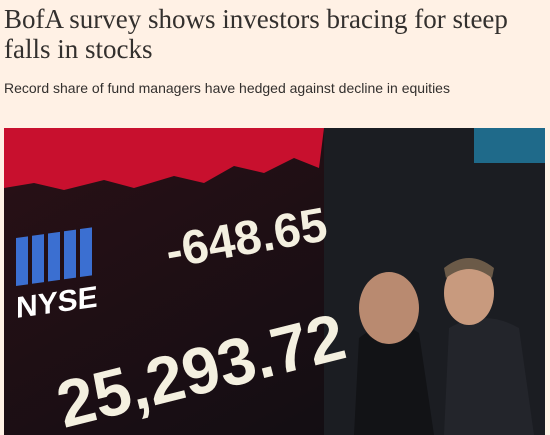 The height and width of the screenshot is (435, 550). What do you see at coordinates (164, 159) in the screenshot?
I see `red-chart` at bounding box center [164, 159].